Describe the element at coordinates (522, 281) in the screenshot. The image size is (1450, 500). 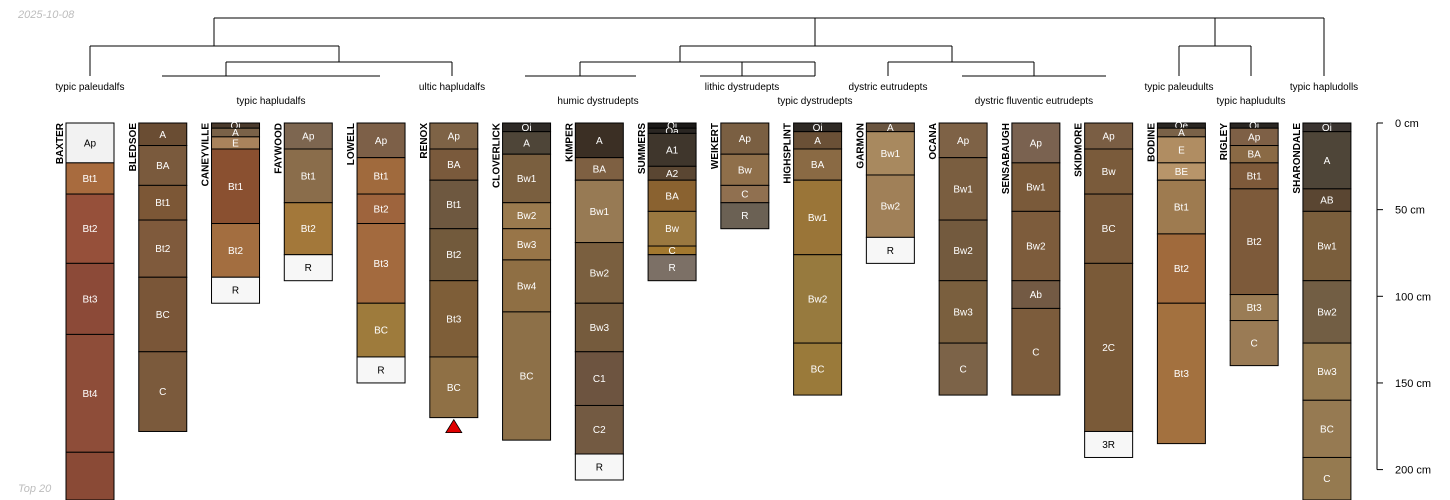
I see `profile-cloverlick: Oi A Bw1 Bw2 Bw3 Bw4 BC CLOVERLICK` at that location.